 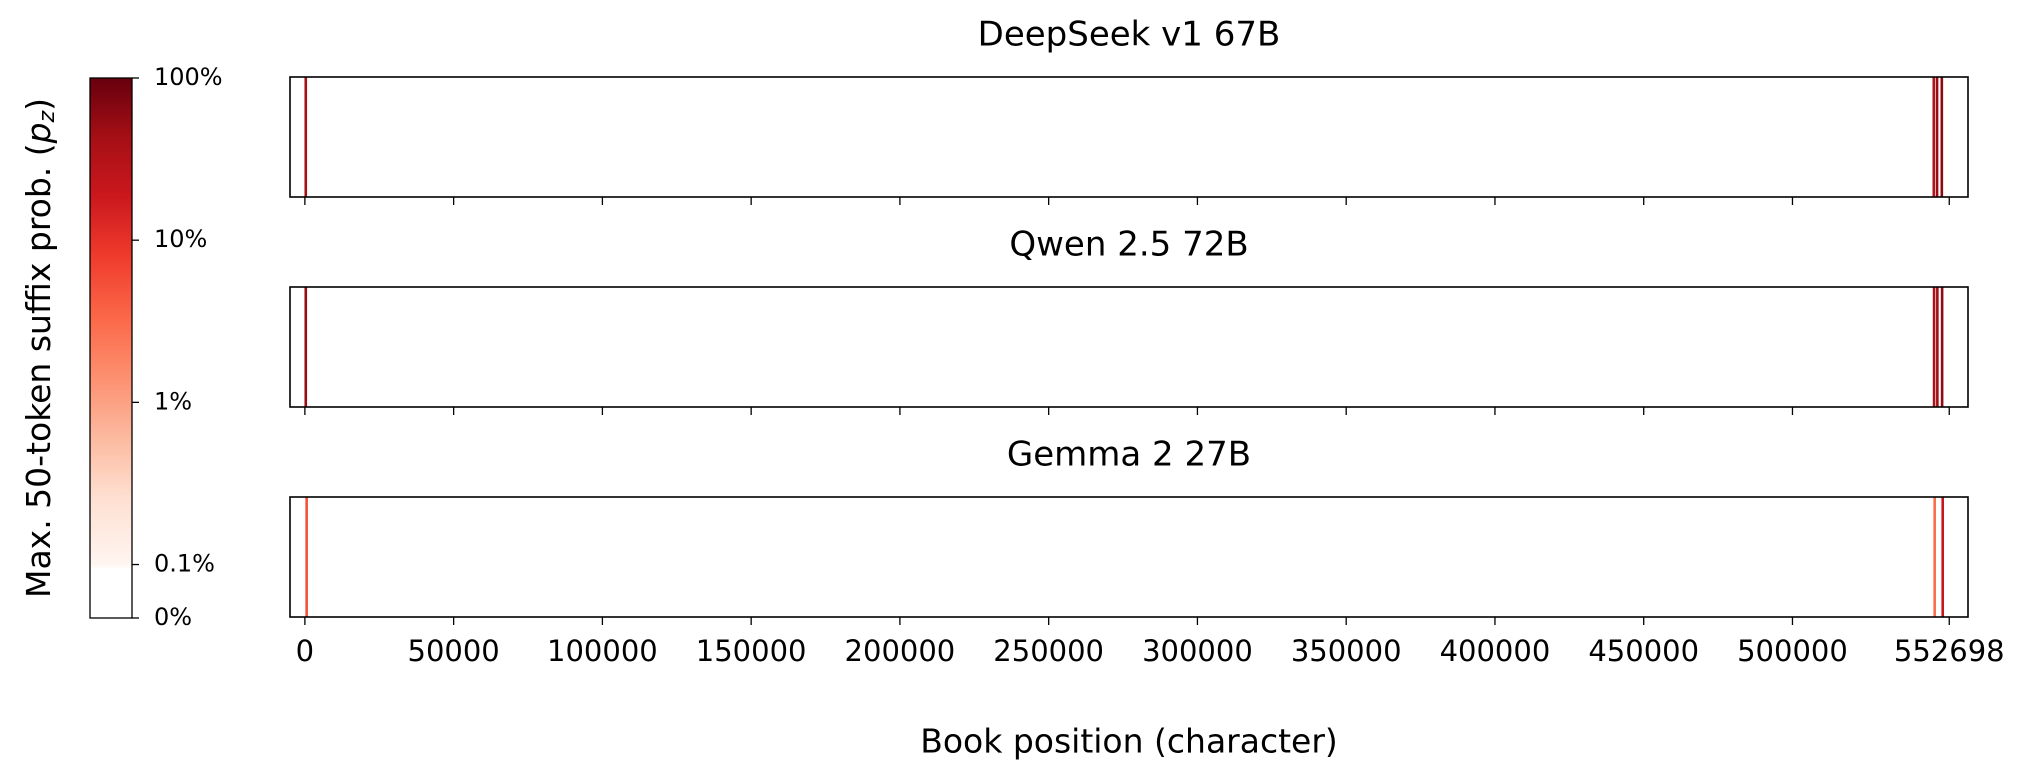 I want to click on colorbar-tick-label: 0%, so click(x=173, y=617).